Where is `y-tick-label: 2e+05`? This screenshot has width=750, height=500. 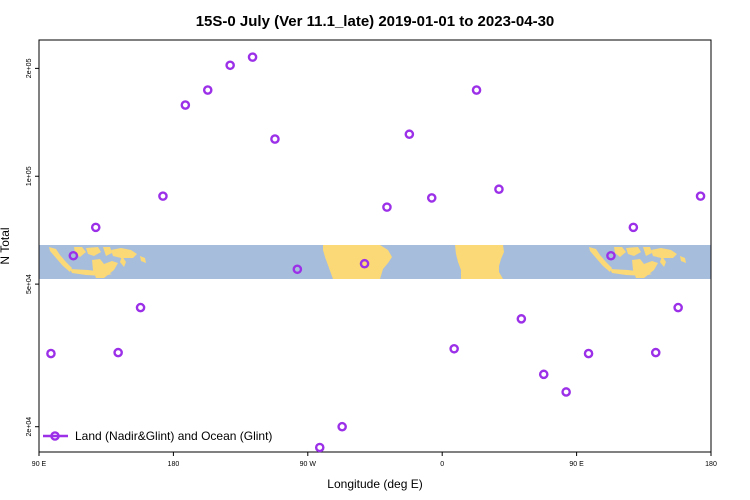 y-tick-label: 2e+05 is located at coordinates (29, 68).